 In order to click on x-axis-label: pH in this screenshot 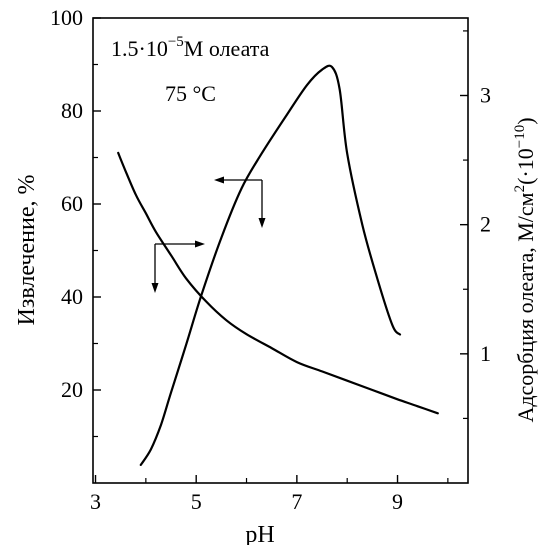, I will do `click(259, 533)`.